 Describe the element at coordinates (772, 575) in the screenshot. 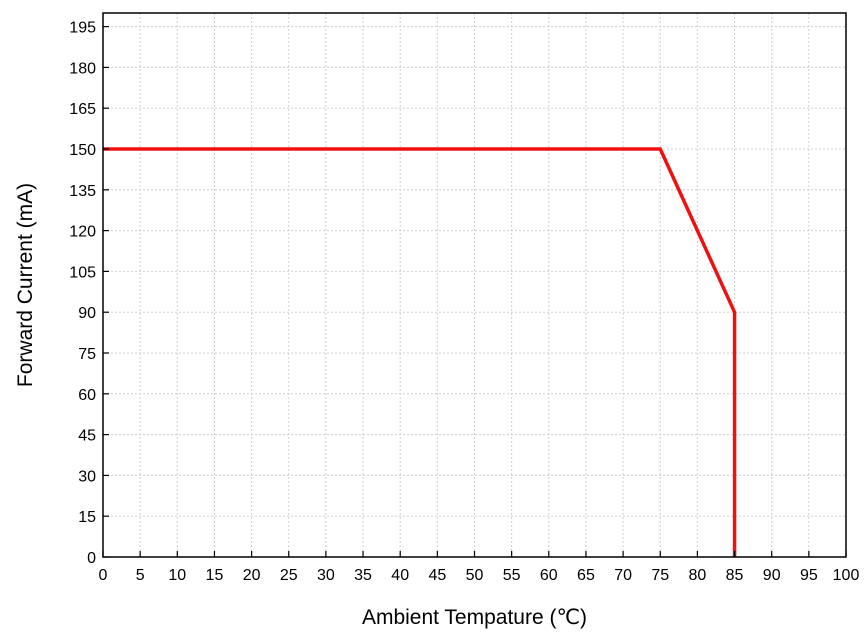

I see `x-tick-label: 90` at that location.